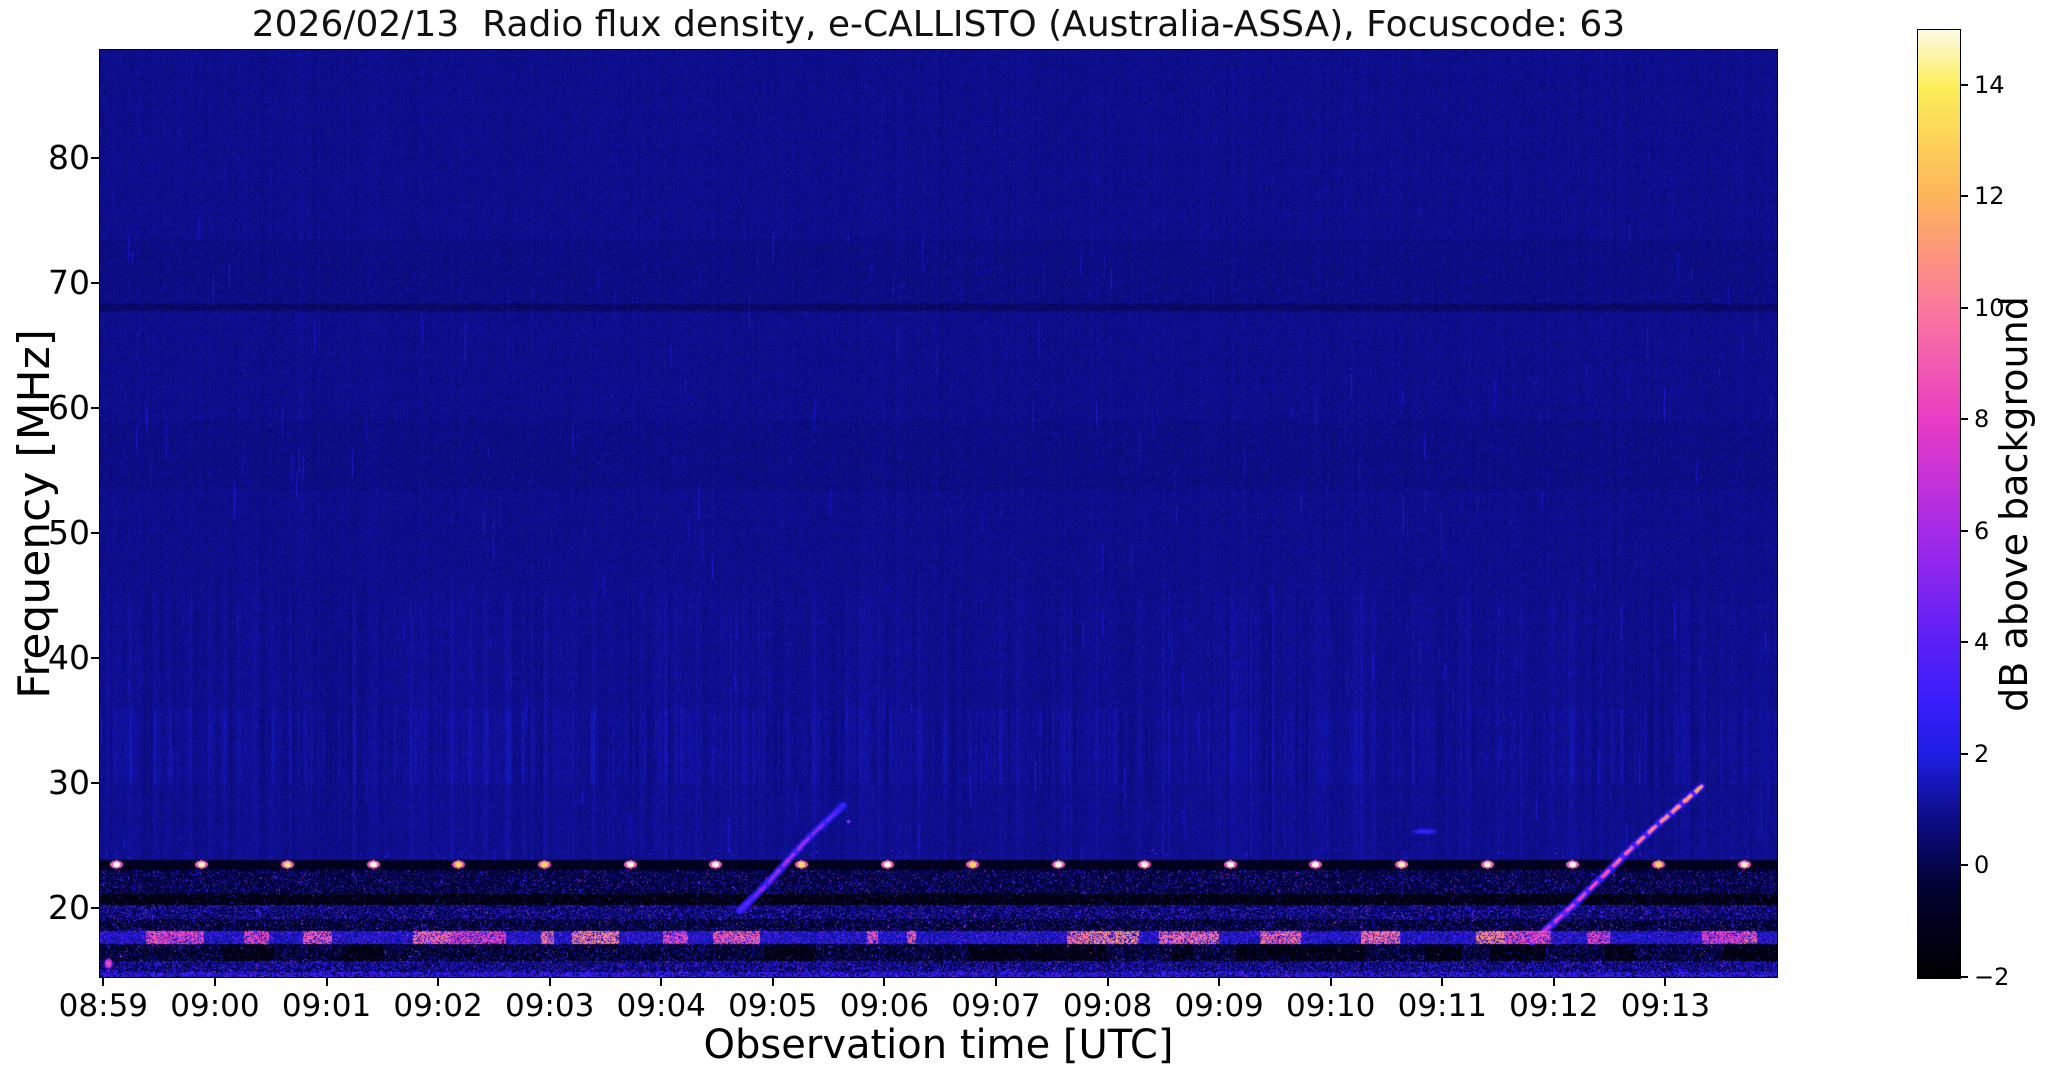 The image size is (2047, 1067). Describe the element at coordinates (938, 1044) in the screenshot. I see `x-axis-label: Observation time [UTC]` at that location.